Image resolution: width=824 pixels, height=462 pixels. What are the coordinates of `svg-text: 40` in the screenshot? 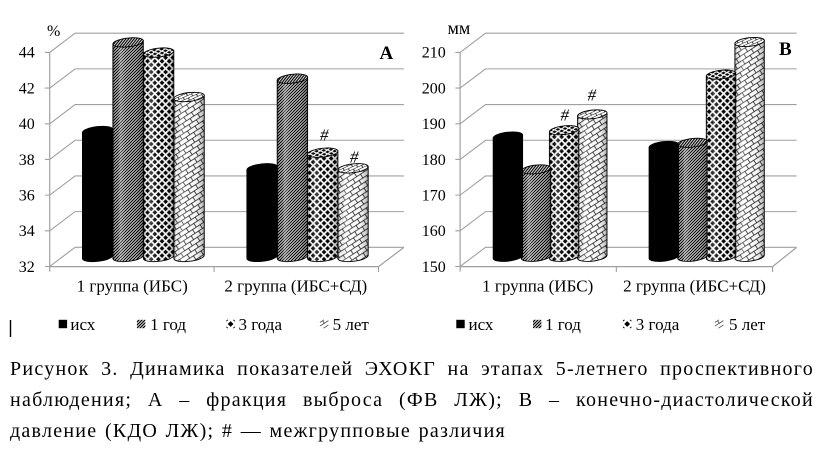 It's located at (27, 124).